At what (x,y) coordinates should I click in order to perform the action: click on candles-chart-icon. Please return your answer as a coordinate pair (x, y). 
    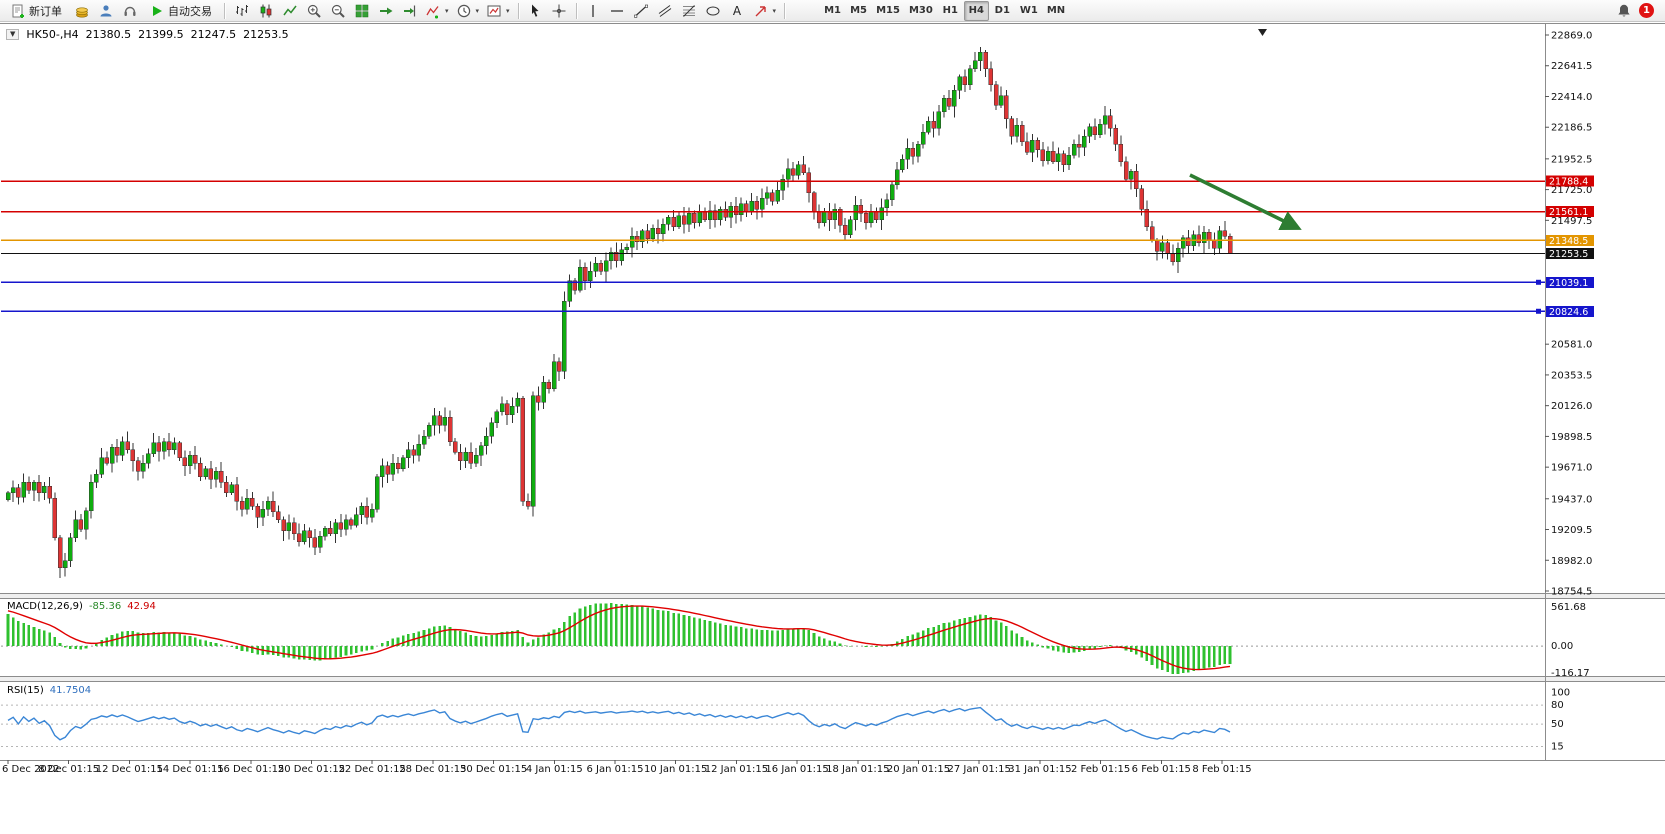
    Looking at the image, I should click on (265, 10).